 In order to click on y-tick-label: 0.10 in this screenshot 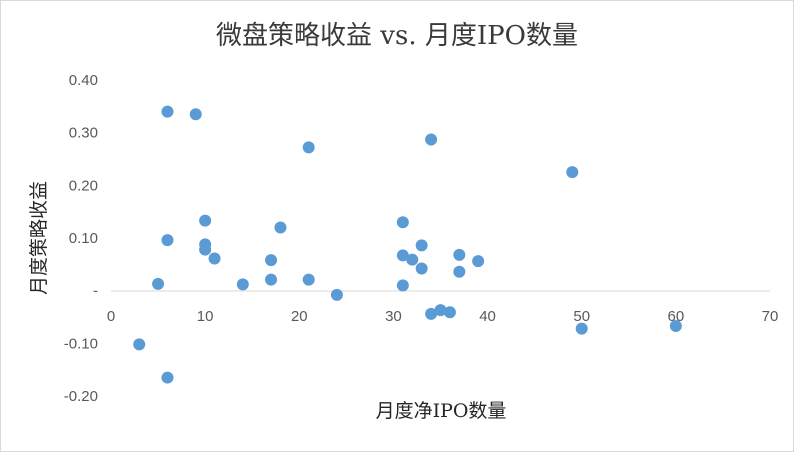, I will do `click(83, 238)`.